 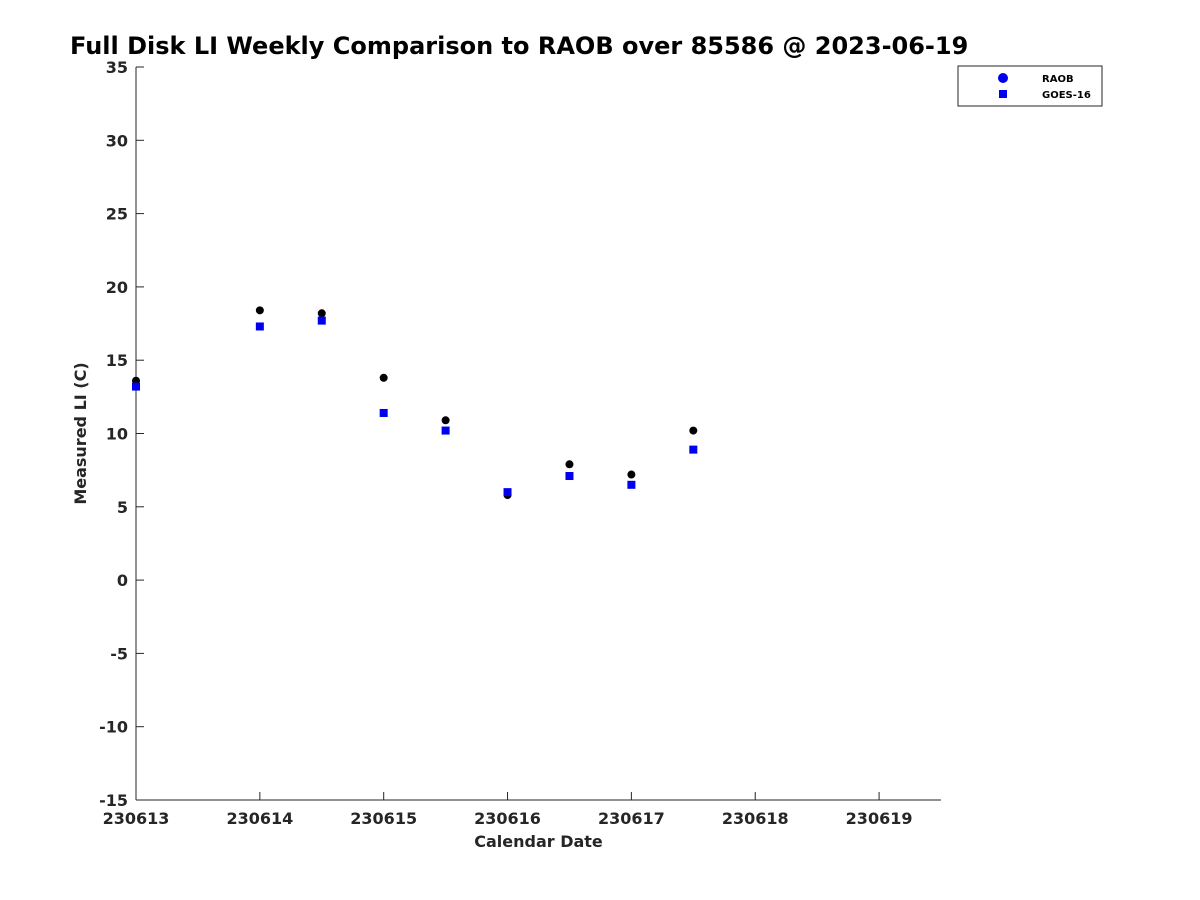 What do you see at coordinates (119, 653) in the screenshot?
I see `y-tick-label: -5` at bounding box center [119, 653].